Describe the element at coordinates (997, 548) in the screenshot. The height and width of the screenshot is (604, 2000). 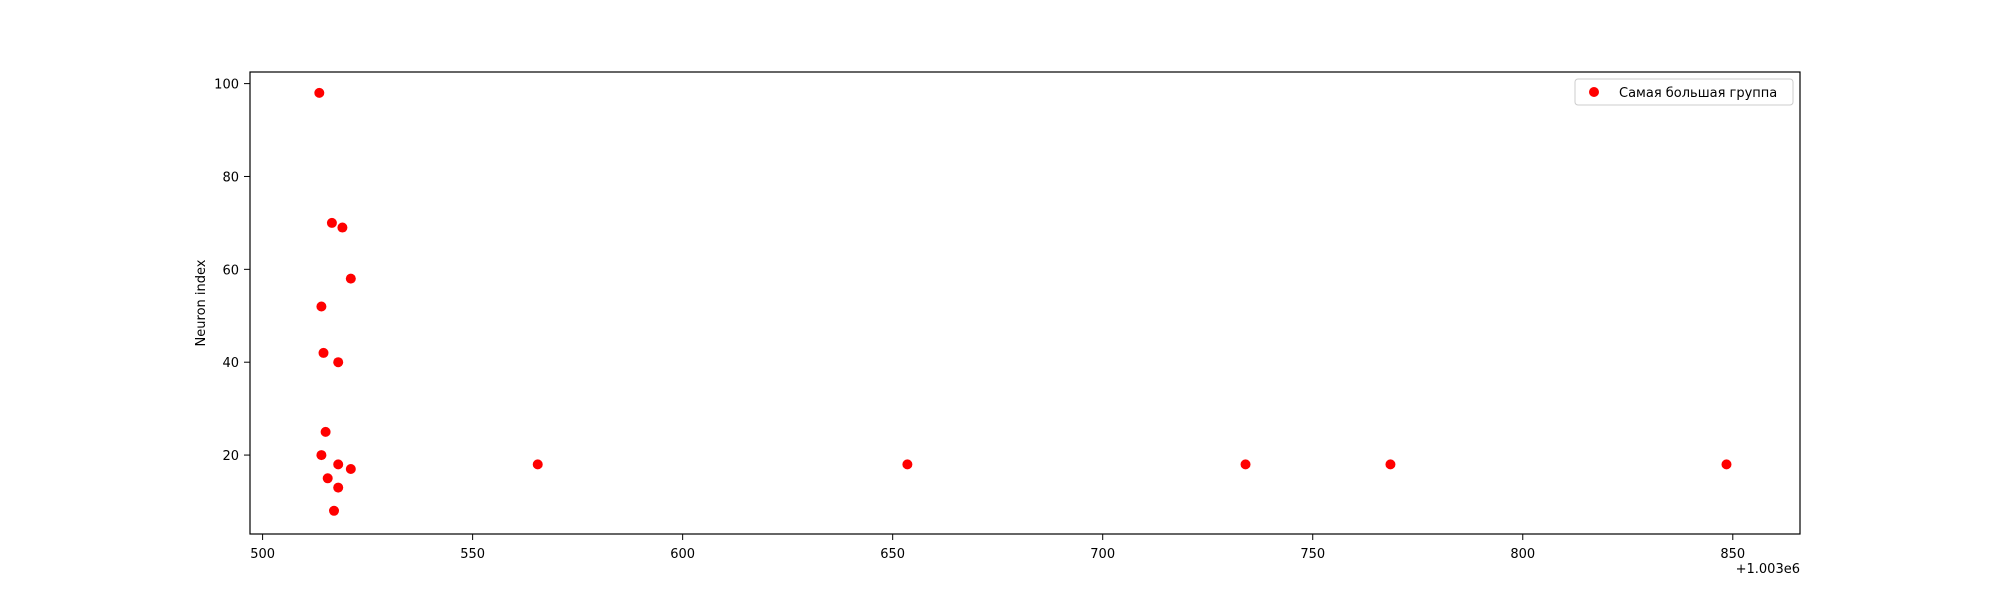
I see `x-ticks-layer: 500 550 600 650 700 750 800 850` at that location.